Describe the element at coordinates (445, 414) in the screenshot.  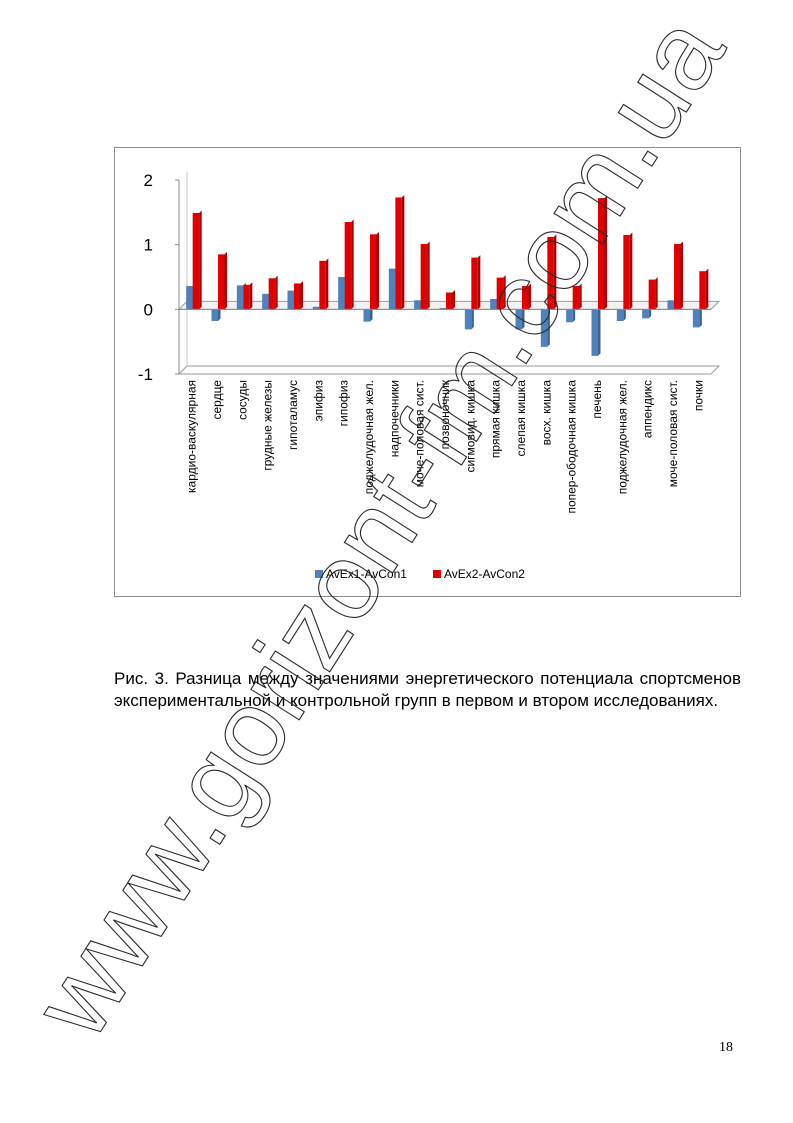
I see `category-label: позвоночник` at that location.